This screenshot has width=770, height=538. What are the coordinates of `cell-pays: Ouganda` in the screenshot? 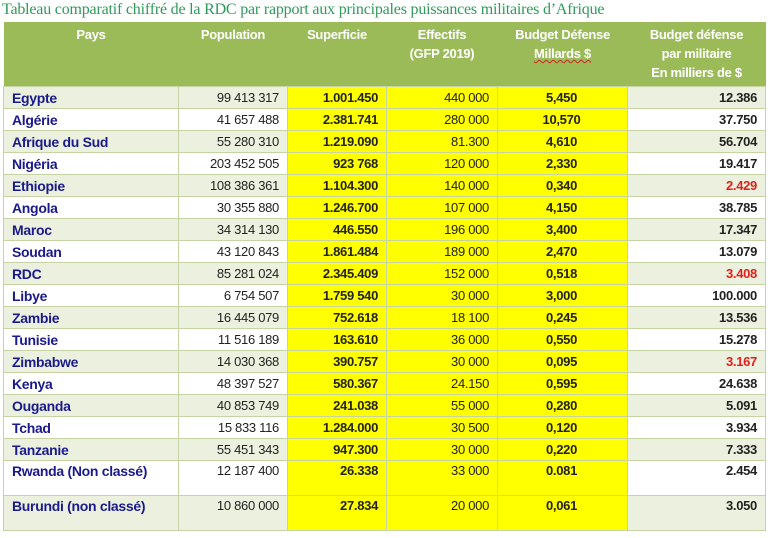 It's located at (91, 405).